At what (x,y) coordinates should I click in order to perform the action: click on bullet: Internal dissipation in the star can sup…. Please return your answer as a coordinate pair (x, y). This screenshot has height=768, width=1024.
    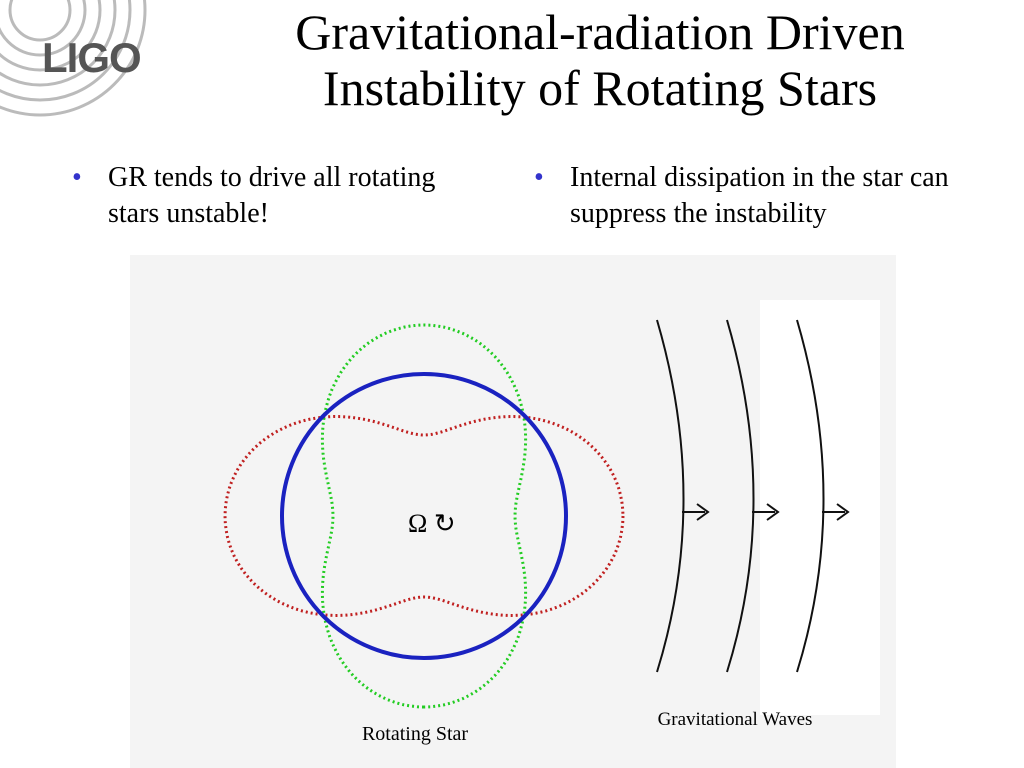
    Looking at the image, I should click on (762, 196).